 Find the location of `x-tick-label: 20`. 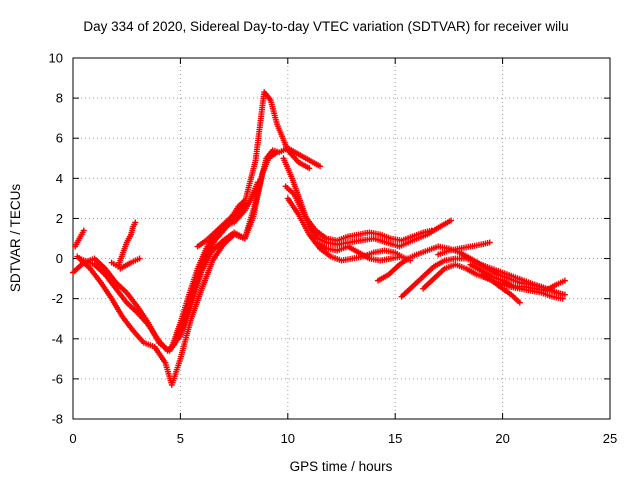

x-tick-label: 20 is located at coordinates (502, 438).